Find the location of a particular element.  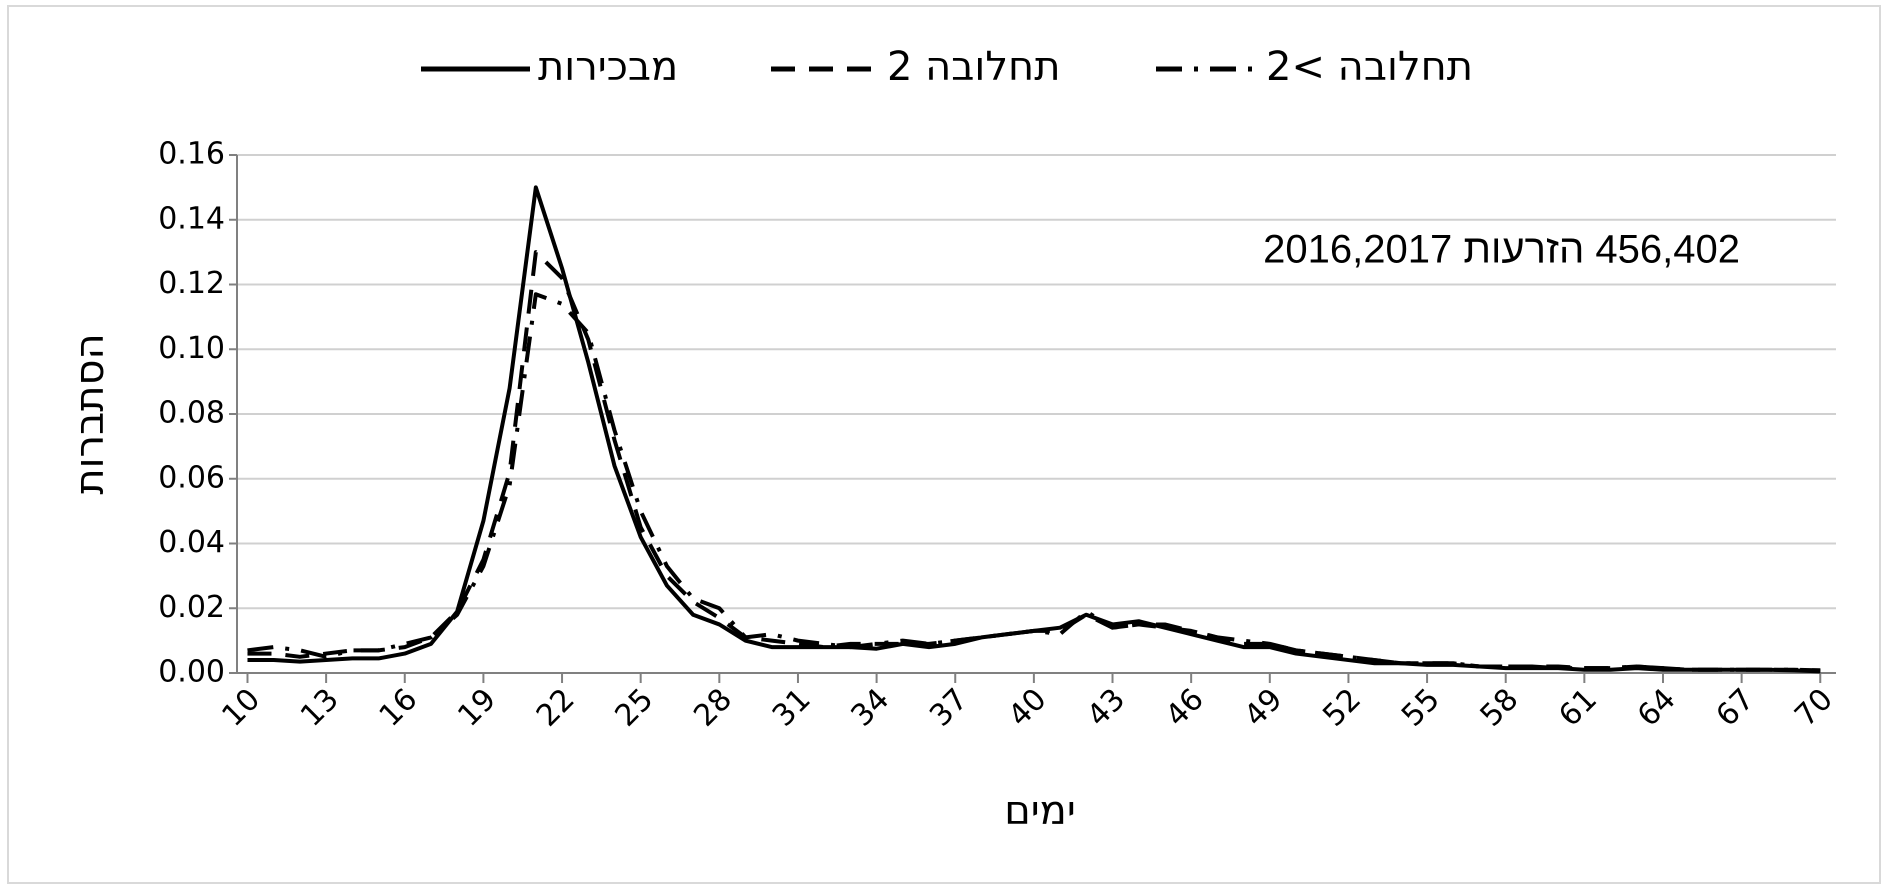

y-tick-label: 0.08 is located at coordinates (191, 413).